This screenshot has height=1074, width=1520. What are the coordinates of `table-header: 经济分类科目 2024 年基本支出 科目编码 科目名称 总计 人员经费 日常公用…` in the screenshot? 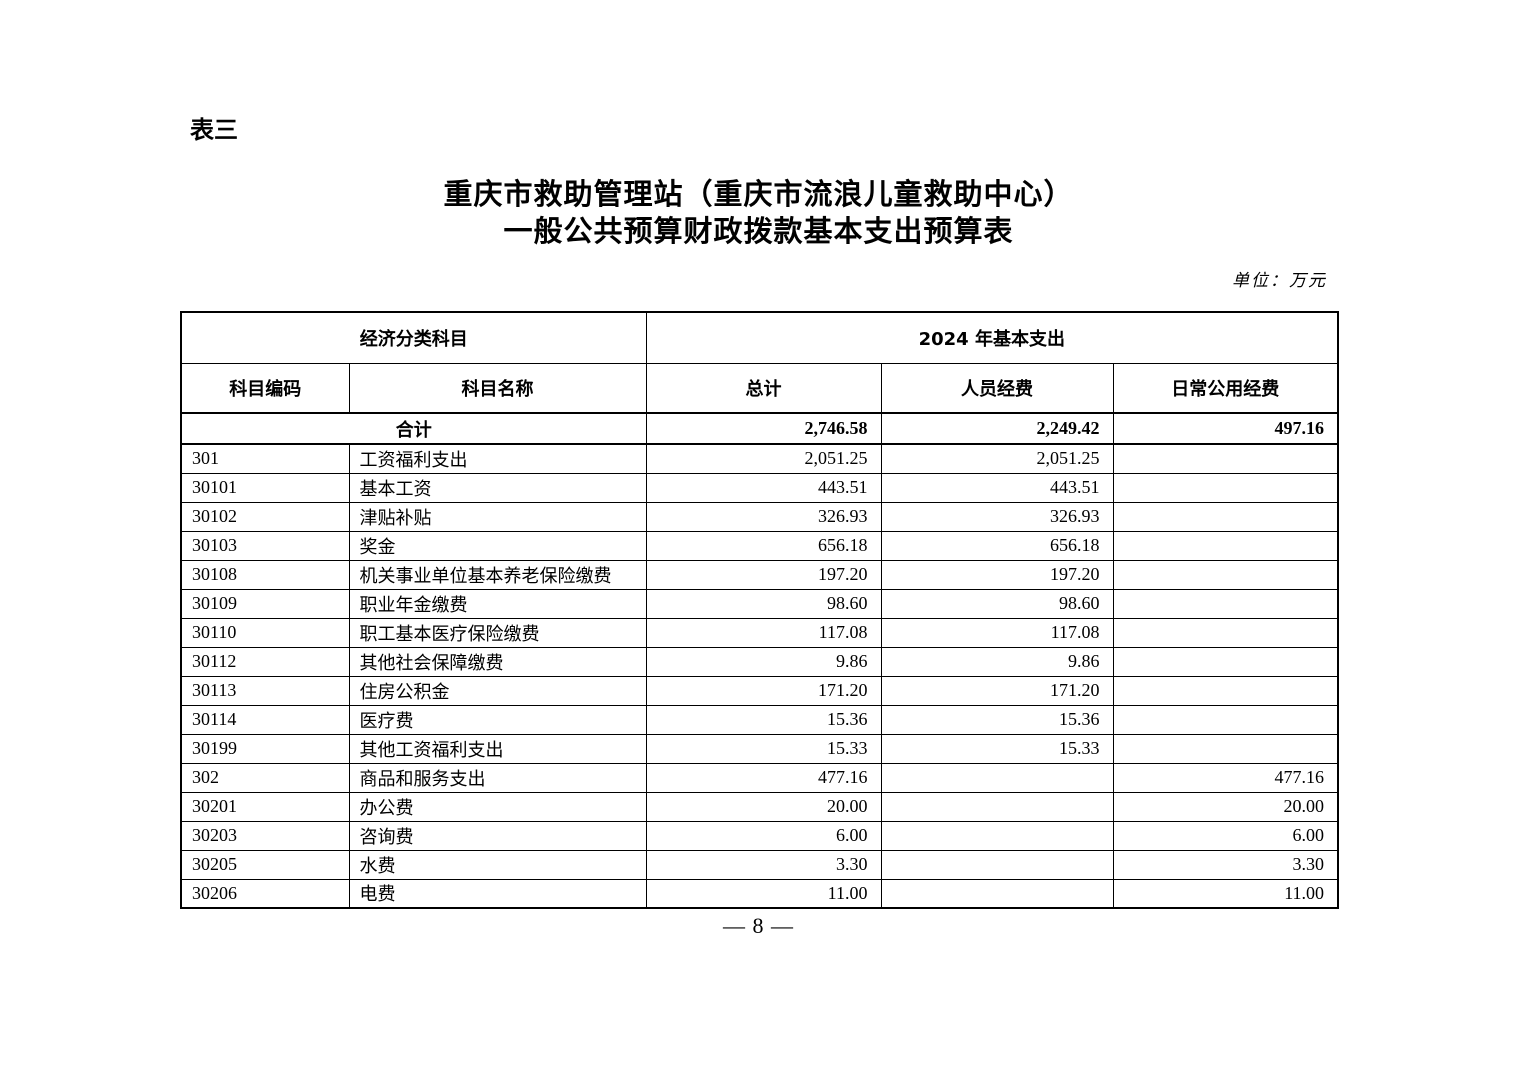 It's located at (759, 362).